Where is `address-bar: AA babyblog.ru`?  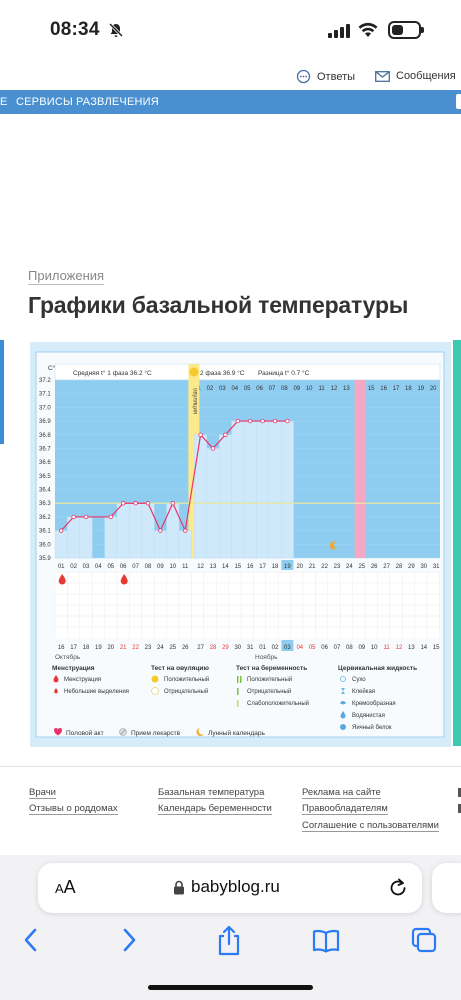
address-bar: AA babyblog.ru is located at coordinates (230, 888).